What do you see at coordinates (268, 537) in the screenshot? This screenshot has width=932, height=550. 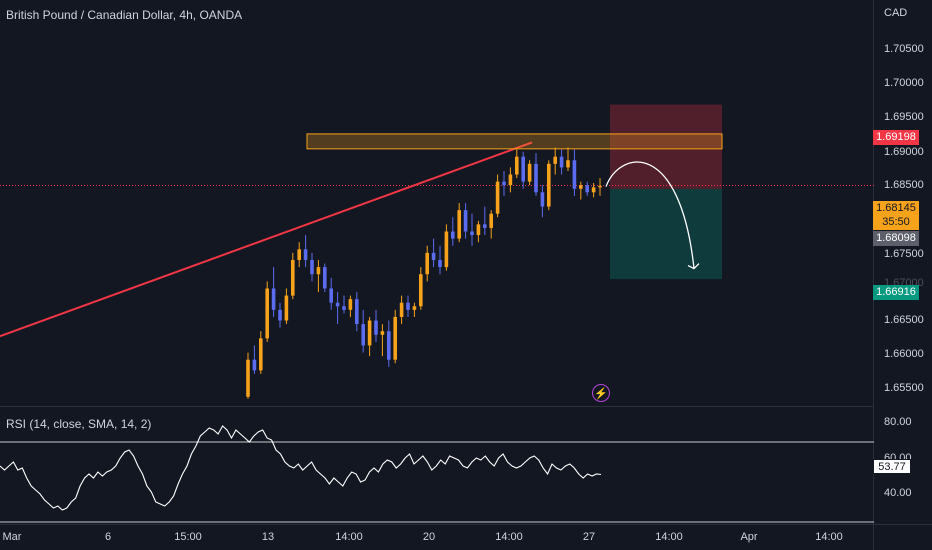 I see `time-label: 13` at bounding box center [268, 537].